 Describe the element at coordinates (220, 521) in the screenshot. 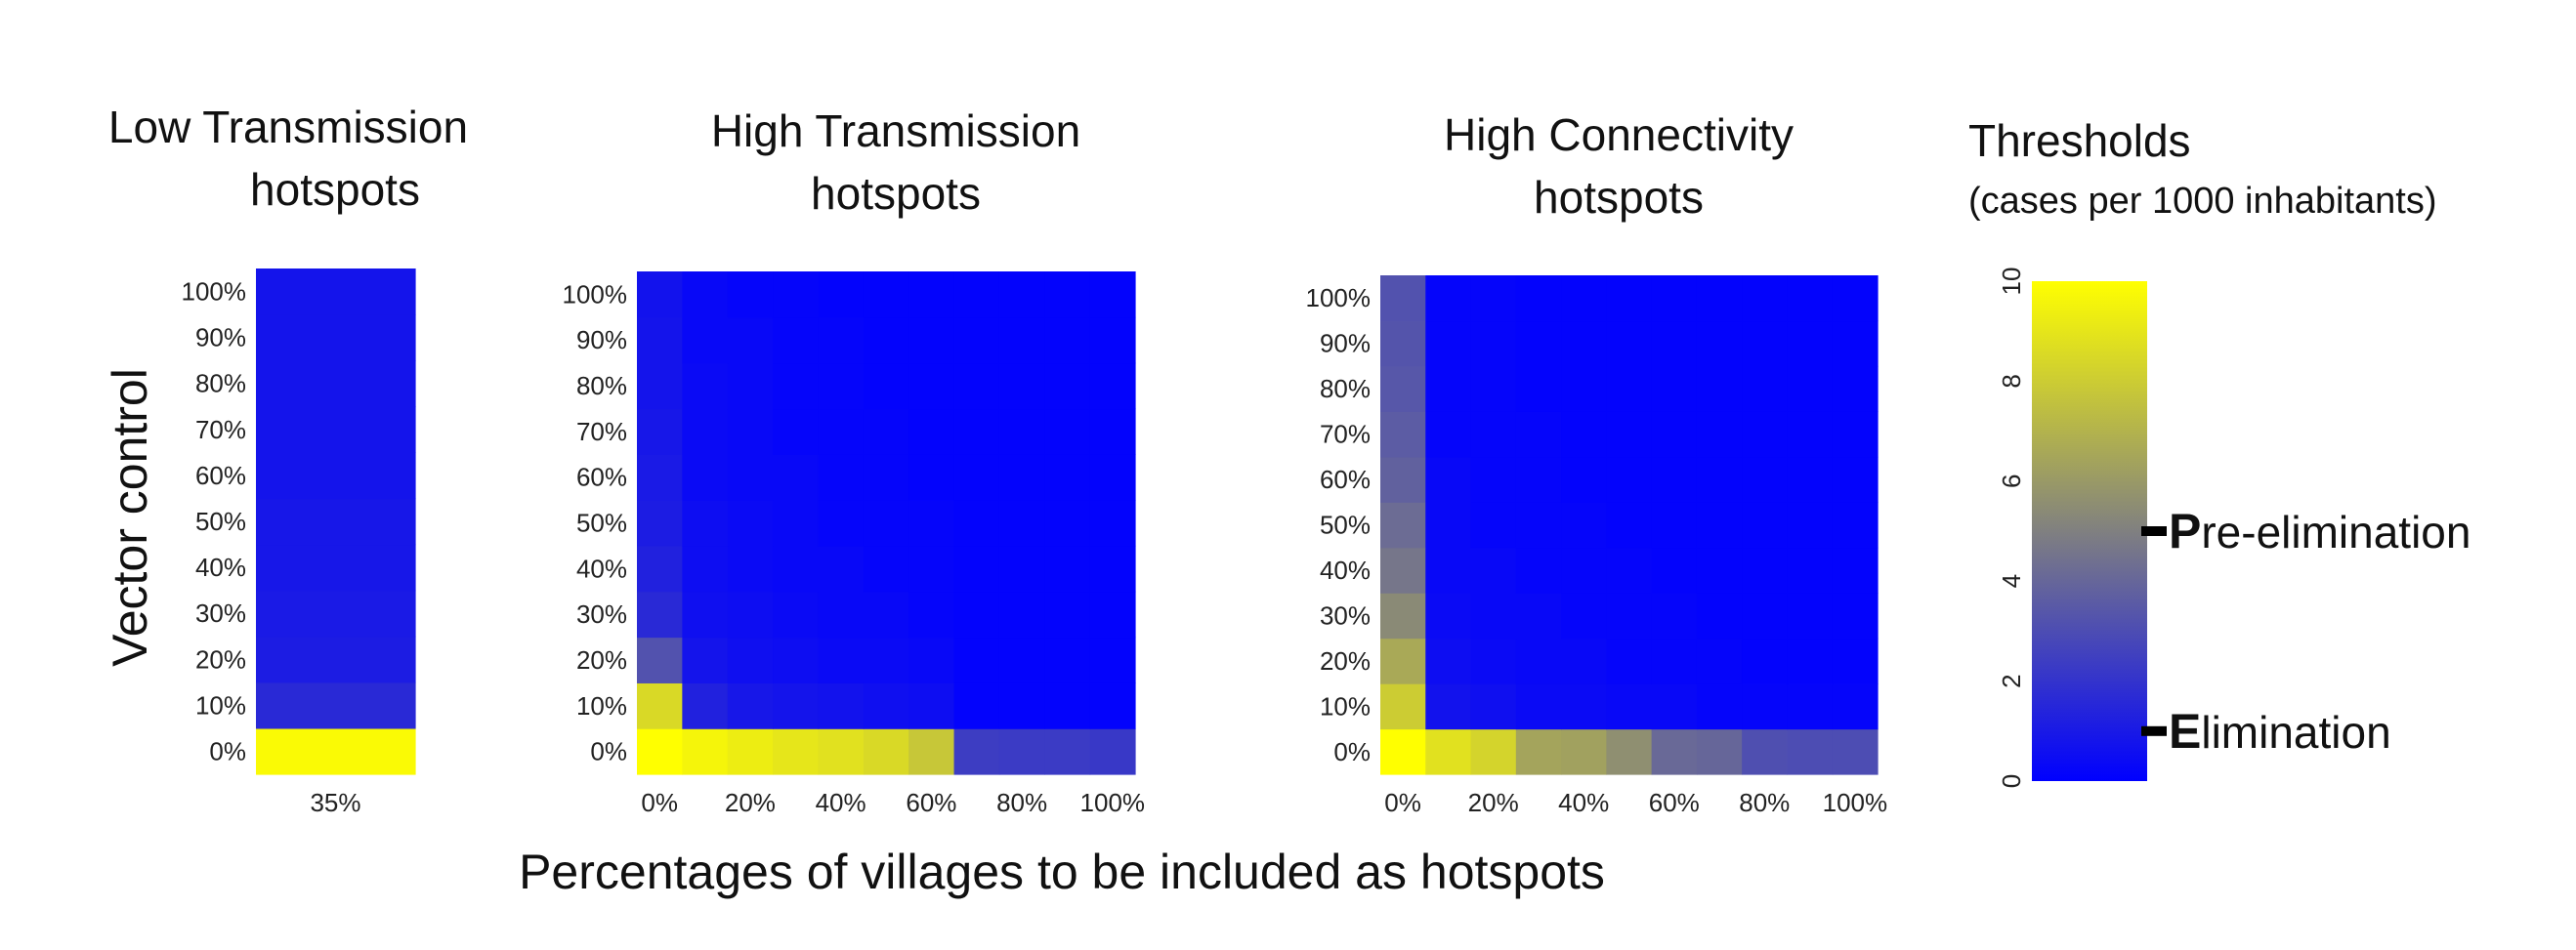

I see `y-tick-label: 50%` at that location.